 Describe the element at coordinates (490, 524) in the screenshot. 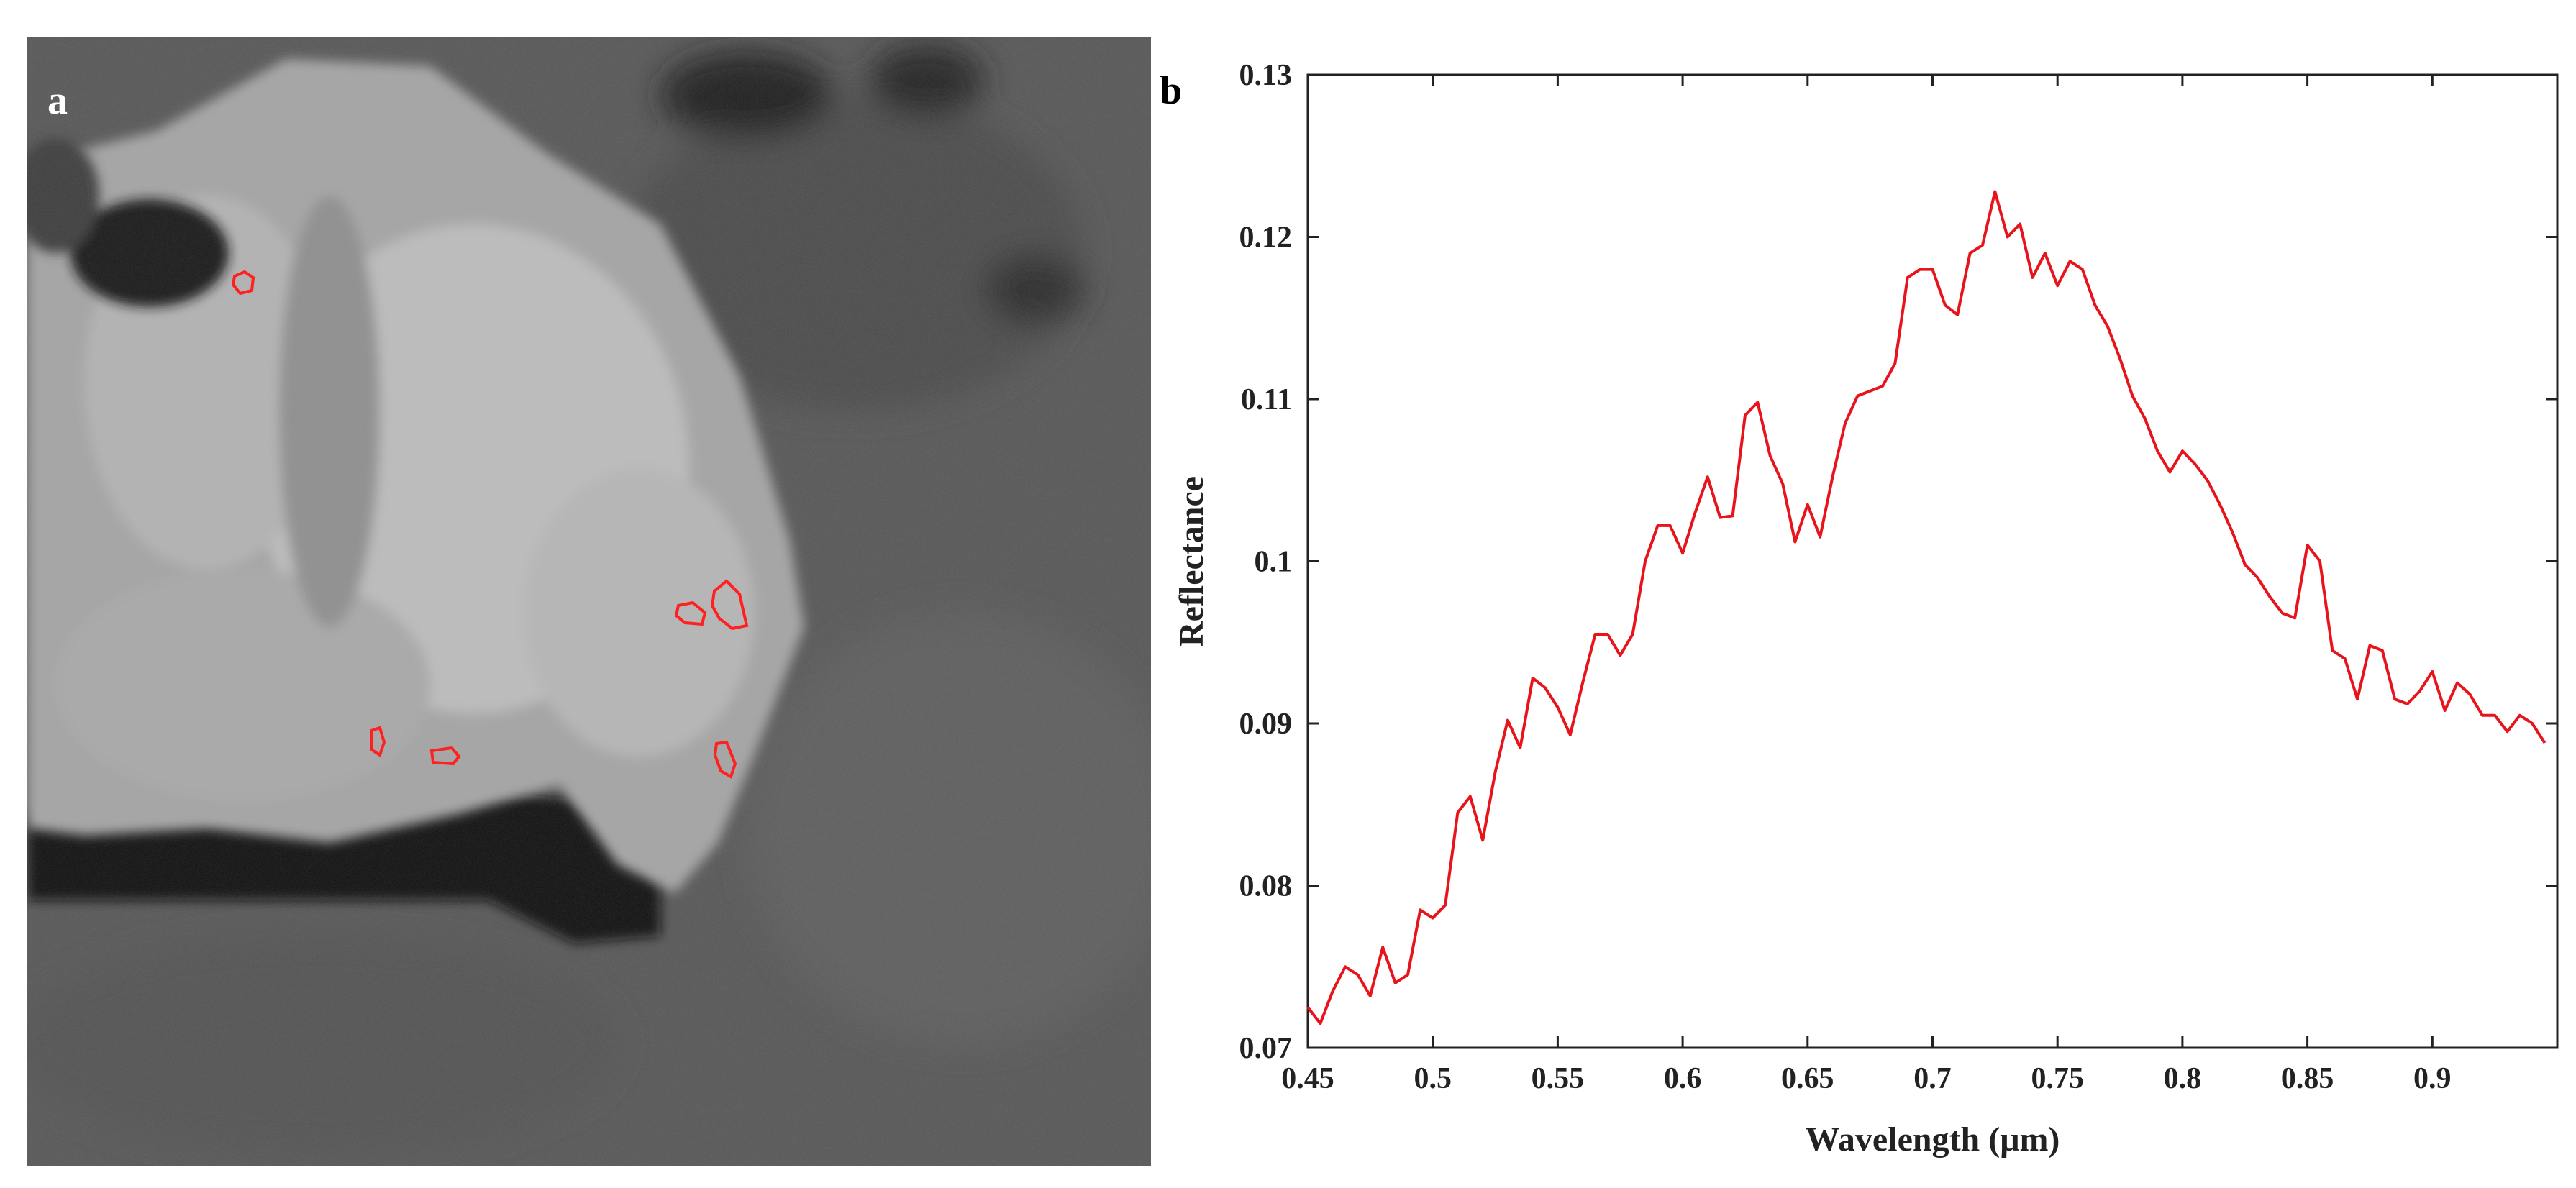

I see `roi-outlines` at that location.